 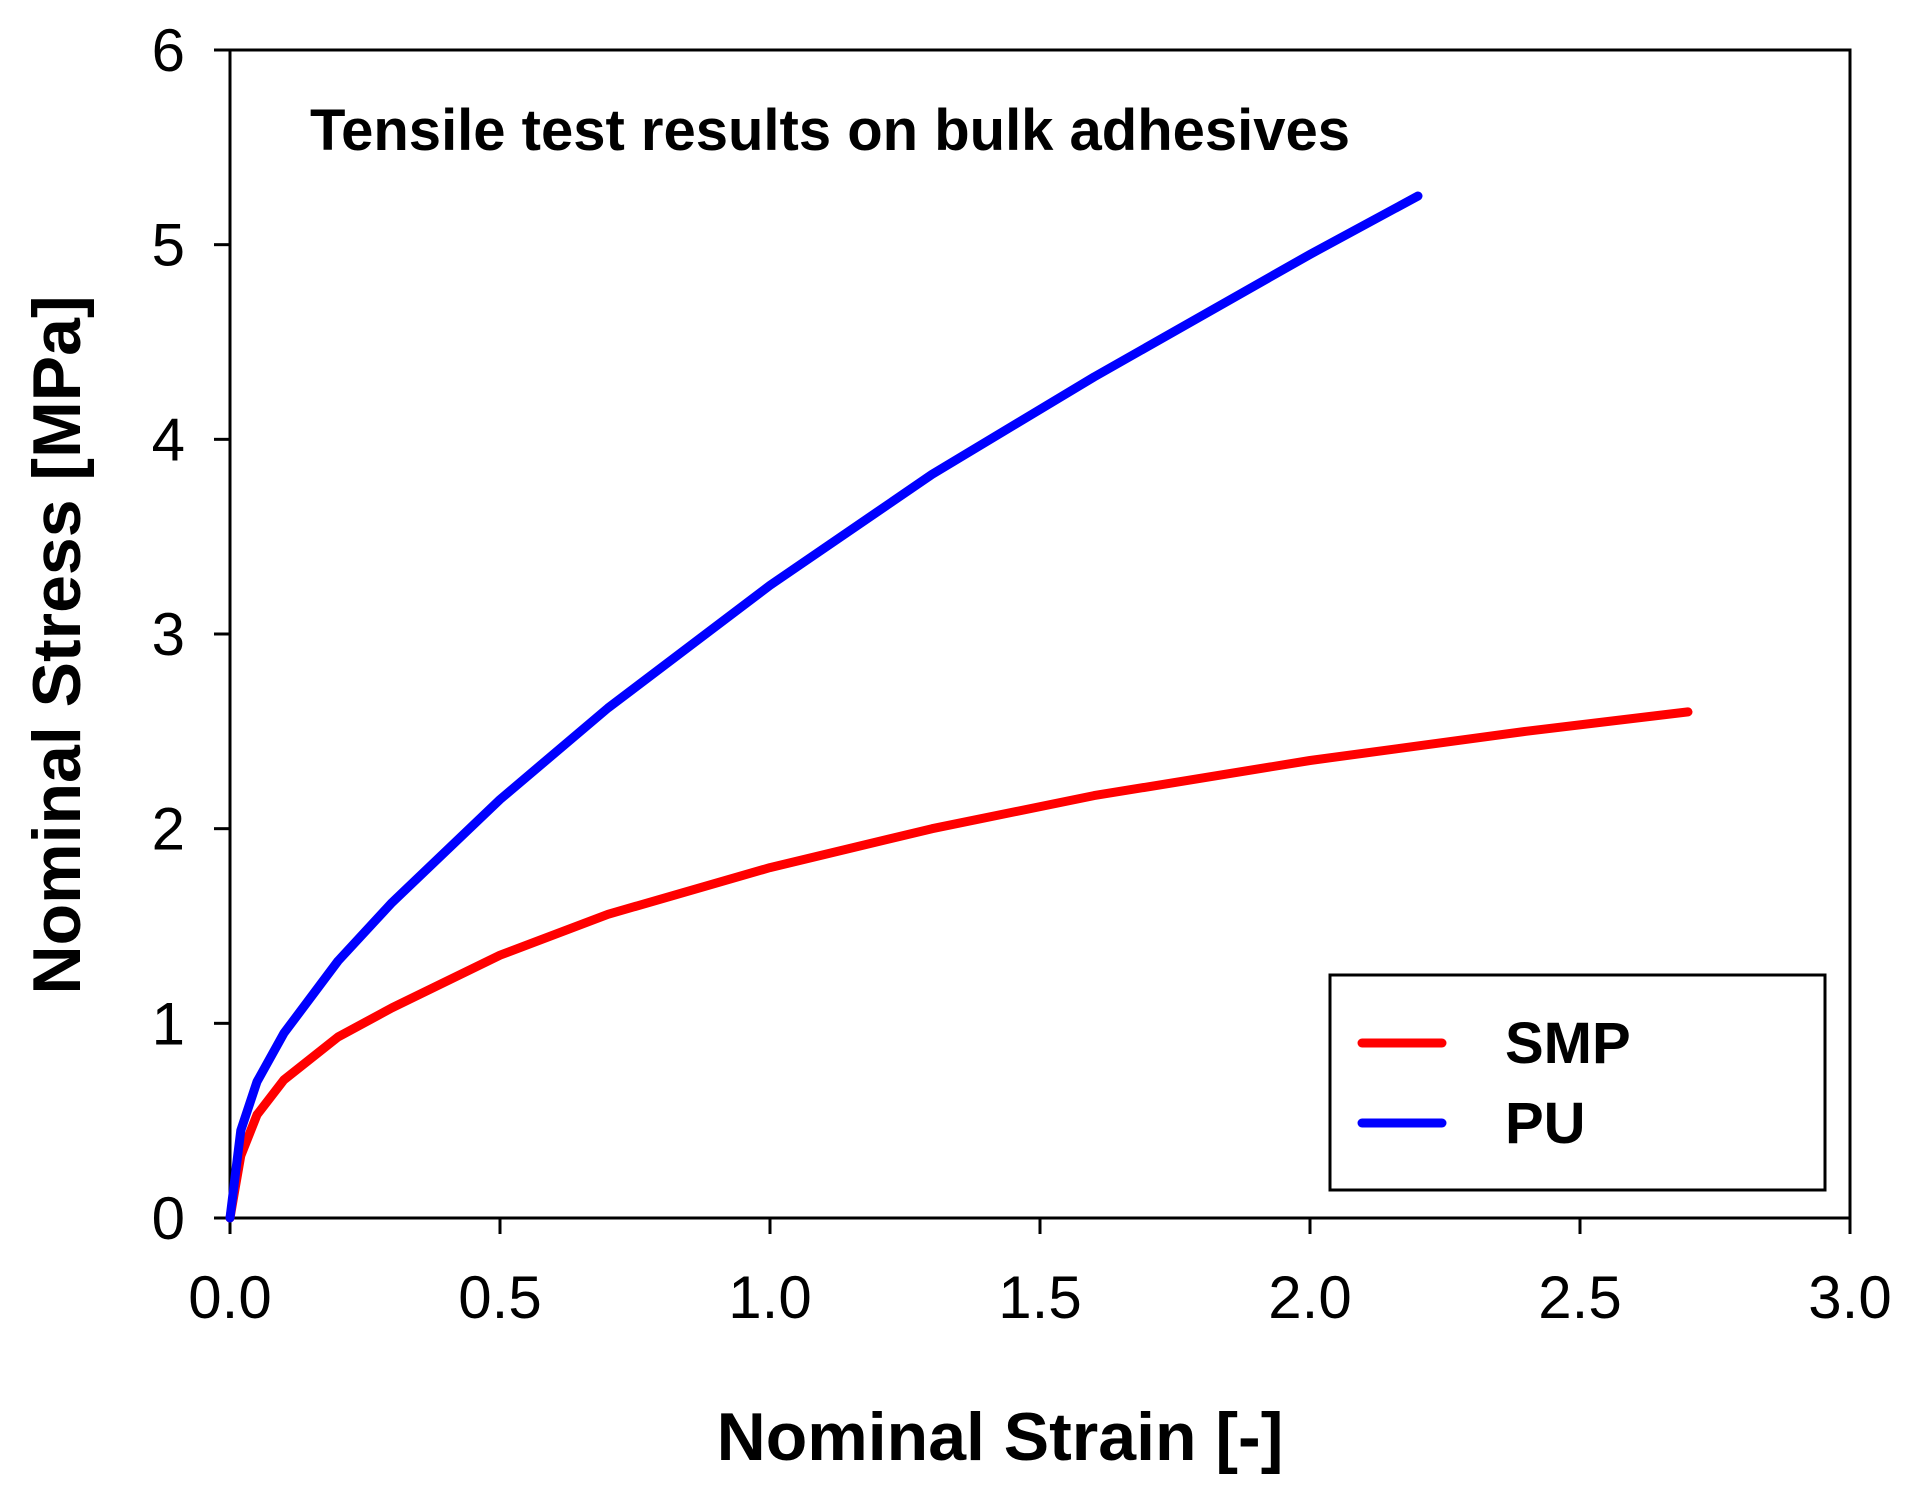 What do you see at coordinates (1545, 1123) in the screenshot?
I see `legend-label-pu: PU` at bounding box center [1545, 1123].